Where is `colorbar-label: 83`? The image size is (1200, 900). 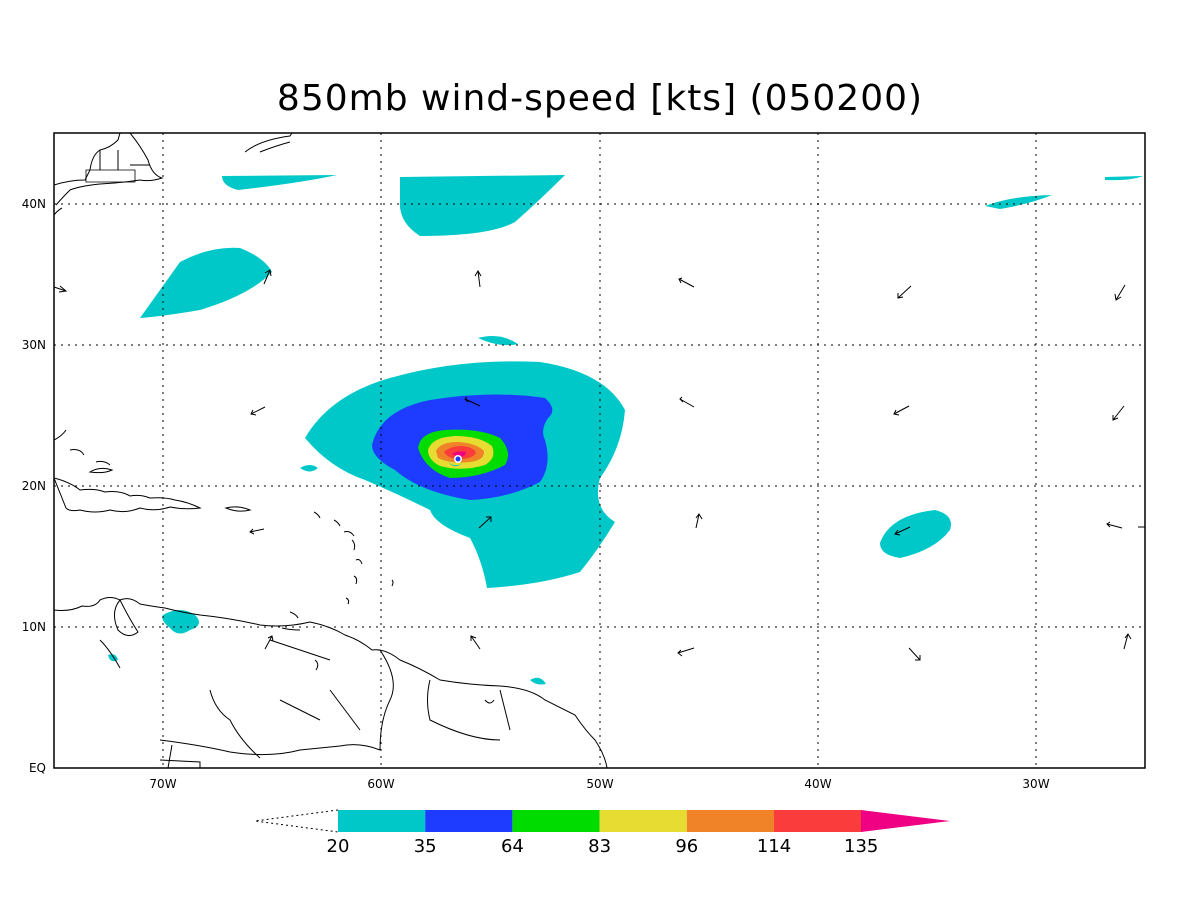 colorbar-label: 83 is located at coordinates (599, 846).